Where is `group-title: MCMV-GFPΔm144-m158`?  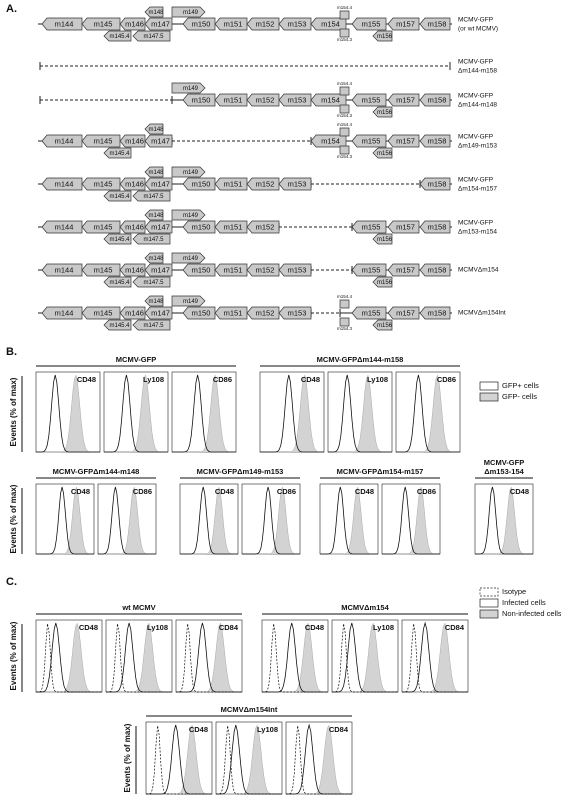
group-title: MCMV-GFPΔm144-m158 is located at coordinates (360, 359).